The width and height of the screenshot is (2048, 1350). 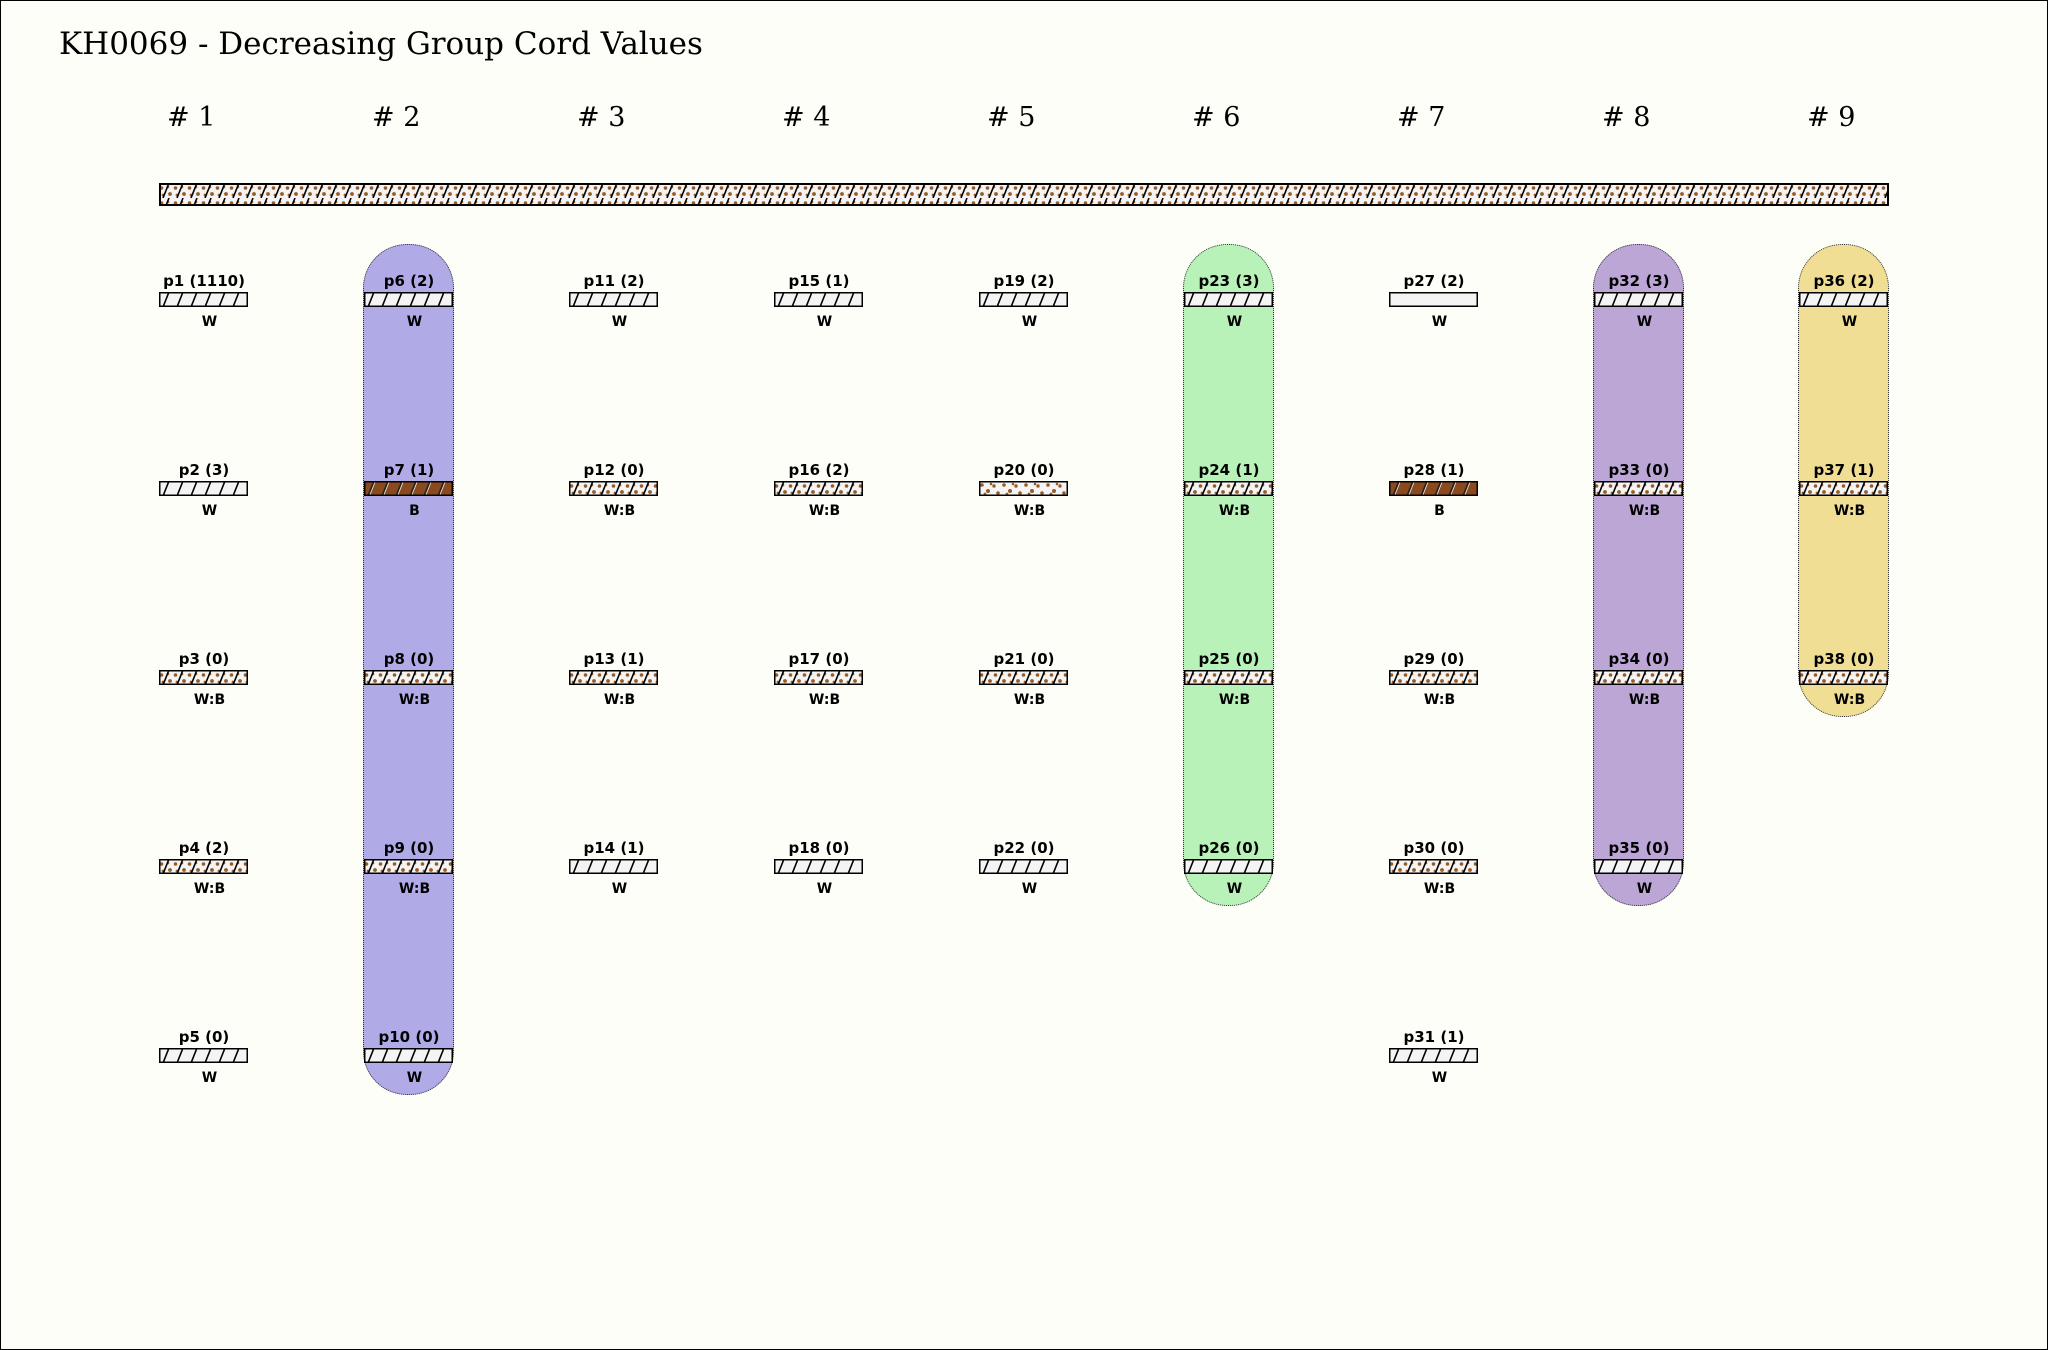 What do you see at coordinates (1216, 117) in the screenshot?
I see `group-header: # 6` at bounding box center [1216, 117].